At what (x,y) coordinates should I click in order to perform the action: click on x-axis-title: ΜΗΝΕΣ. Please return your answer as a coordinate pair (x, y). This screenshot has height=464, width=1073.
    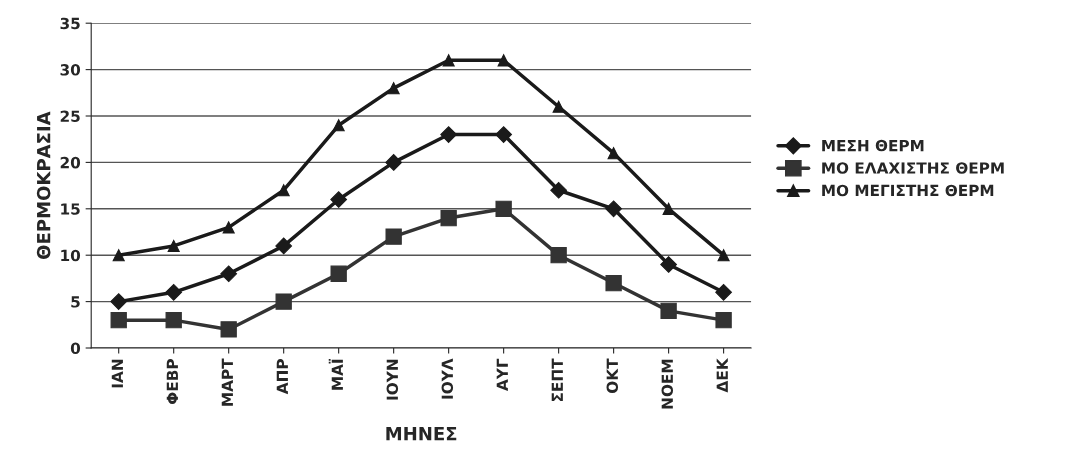
    Looking at the image, I should click on (421, 434).